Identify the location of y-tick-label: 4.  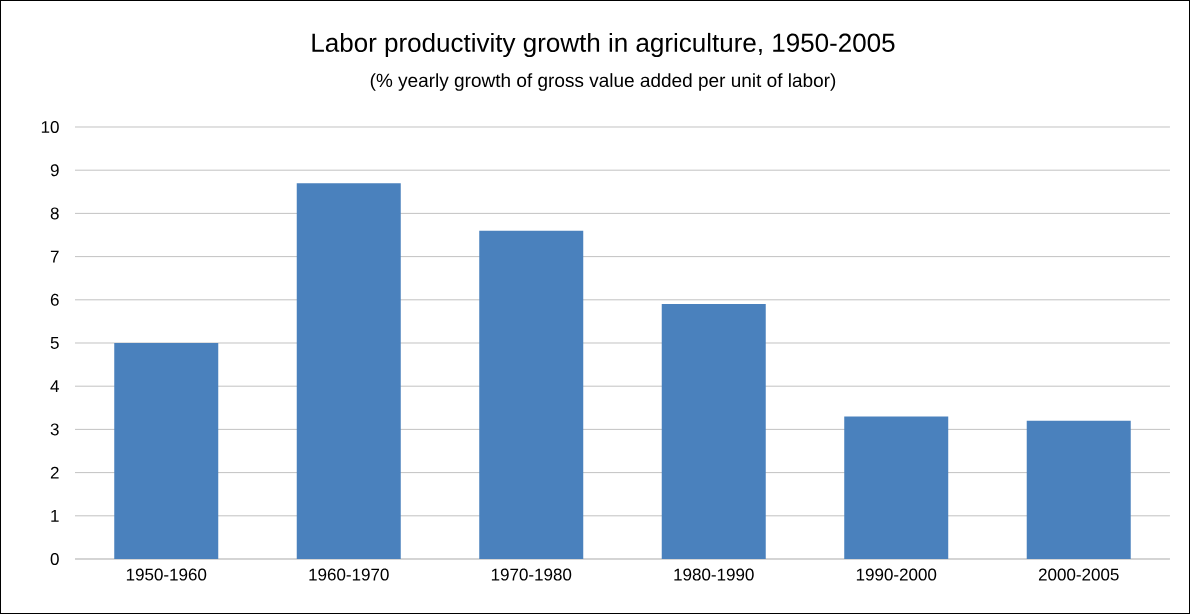
(54, 386).